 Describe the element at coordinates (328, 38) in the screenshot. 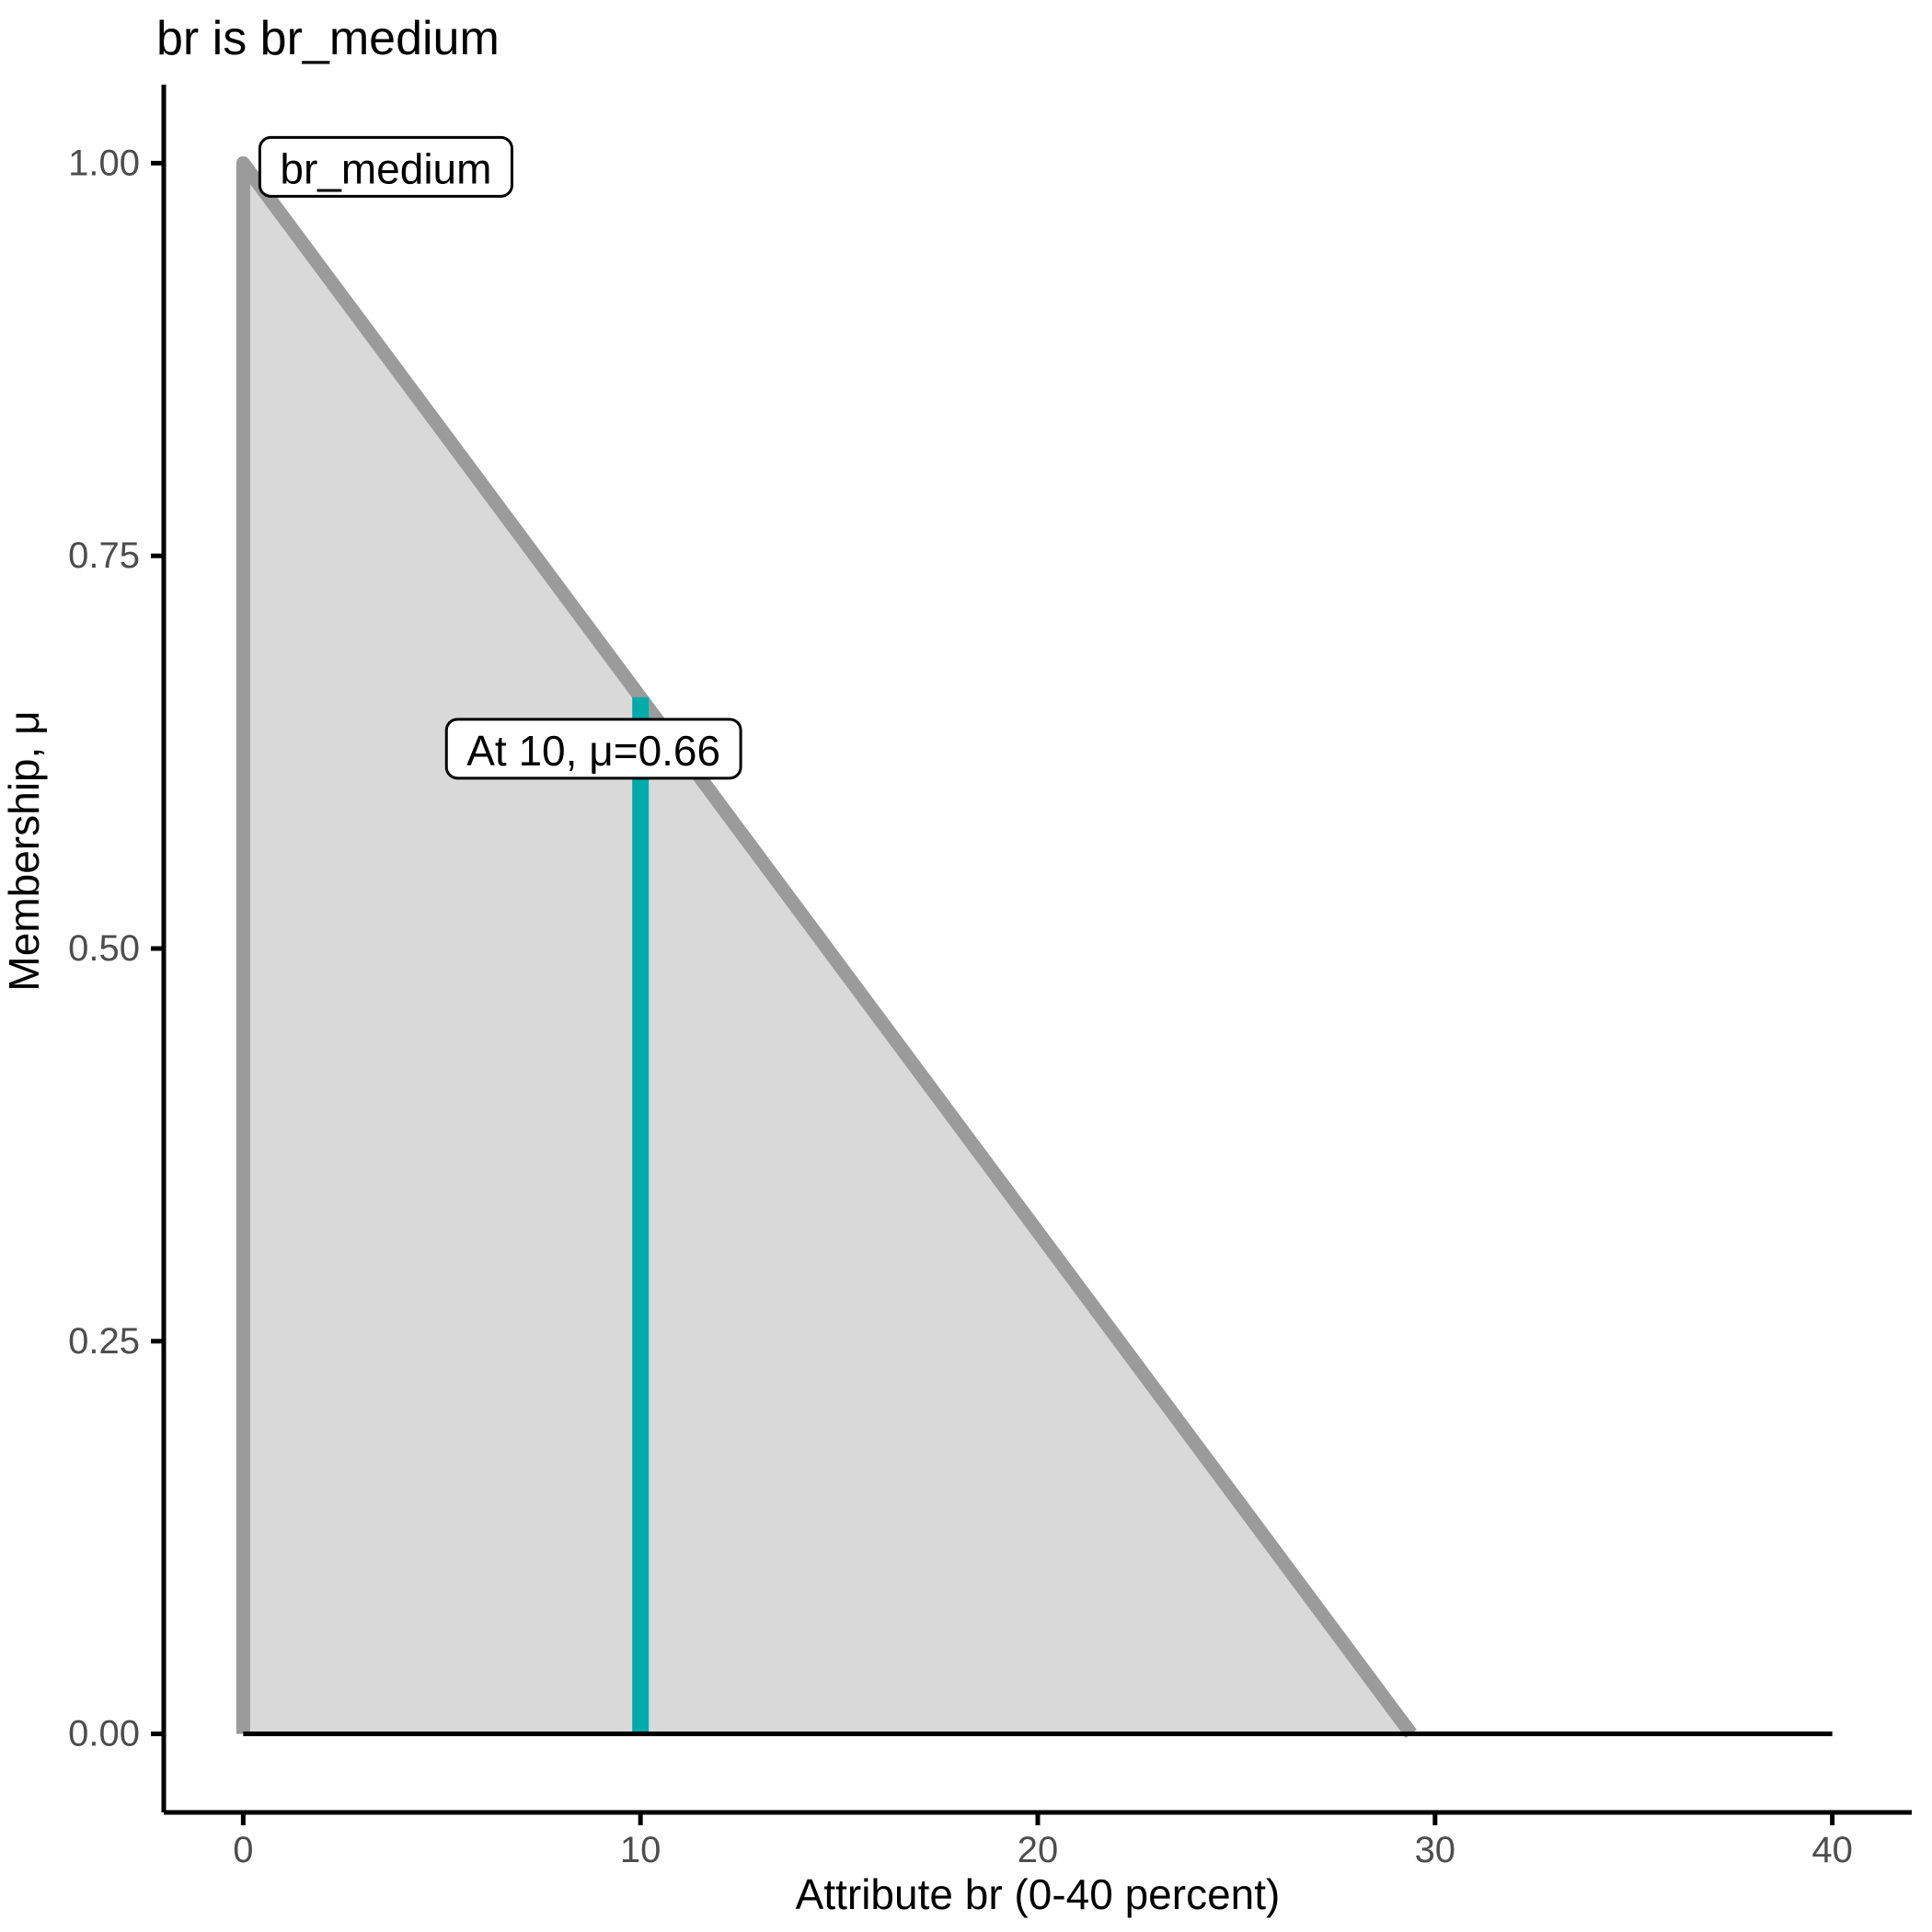

I see `plot-title: br is br_medium` at that location.